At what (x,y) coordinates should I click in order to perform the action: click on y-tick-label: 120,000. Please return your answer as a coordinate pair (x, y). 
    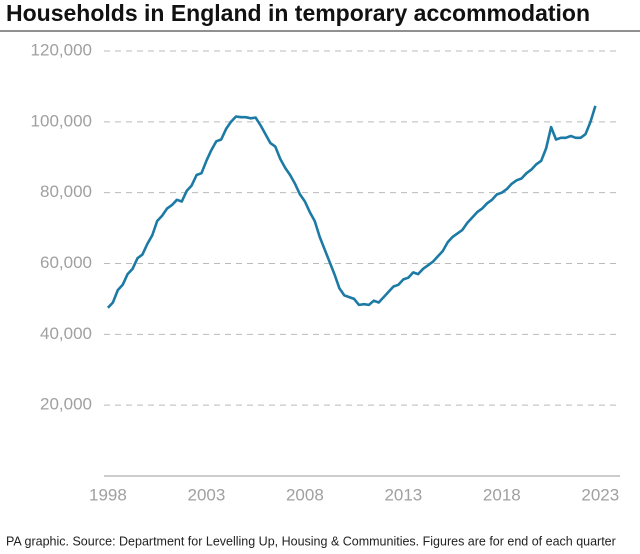
    Looking at the image, I should click on (61, 49).